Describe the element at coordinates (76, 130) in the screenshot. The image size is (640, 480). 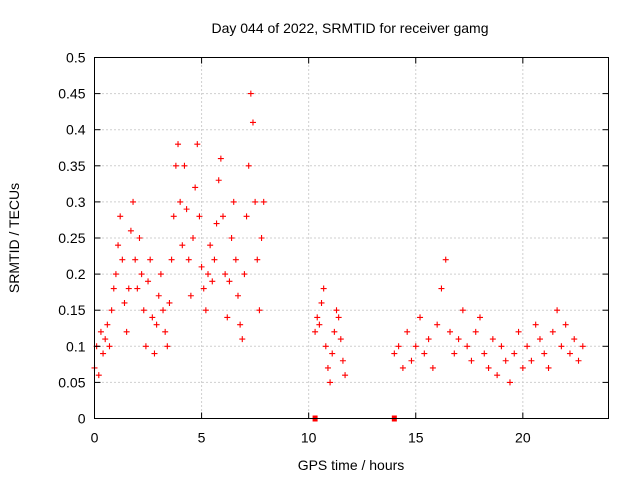
I see `y-tick-label: 0.4` at that location.